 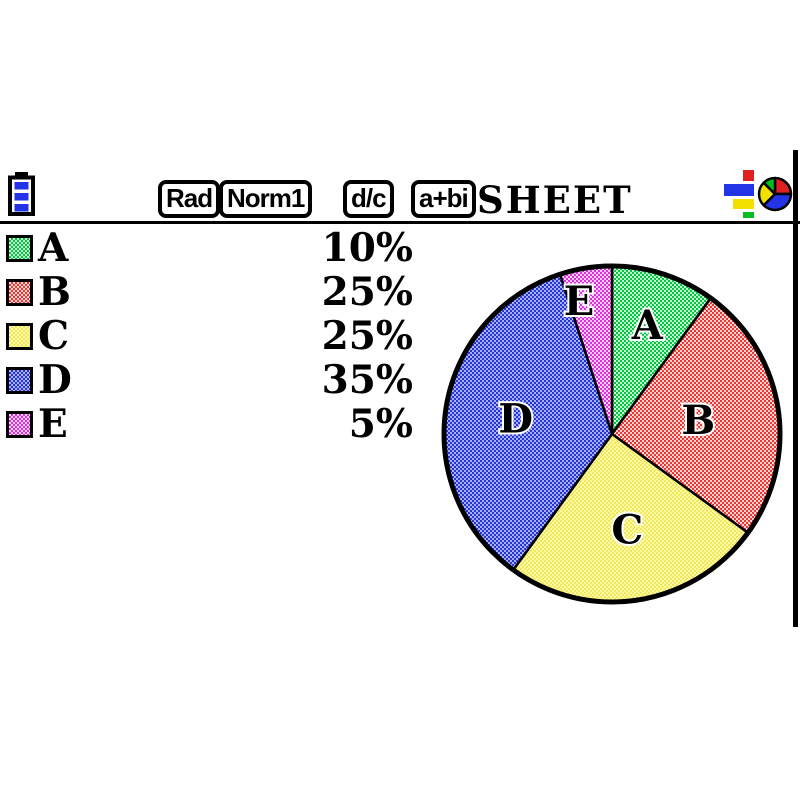 What do you see at coordinates (368, 199) in the screenshot?
I see `fraction-mode-badge: d/c` at bounding box center [368, 199].